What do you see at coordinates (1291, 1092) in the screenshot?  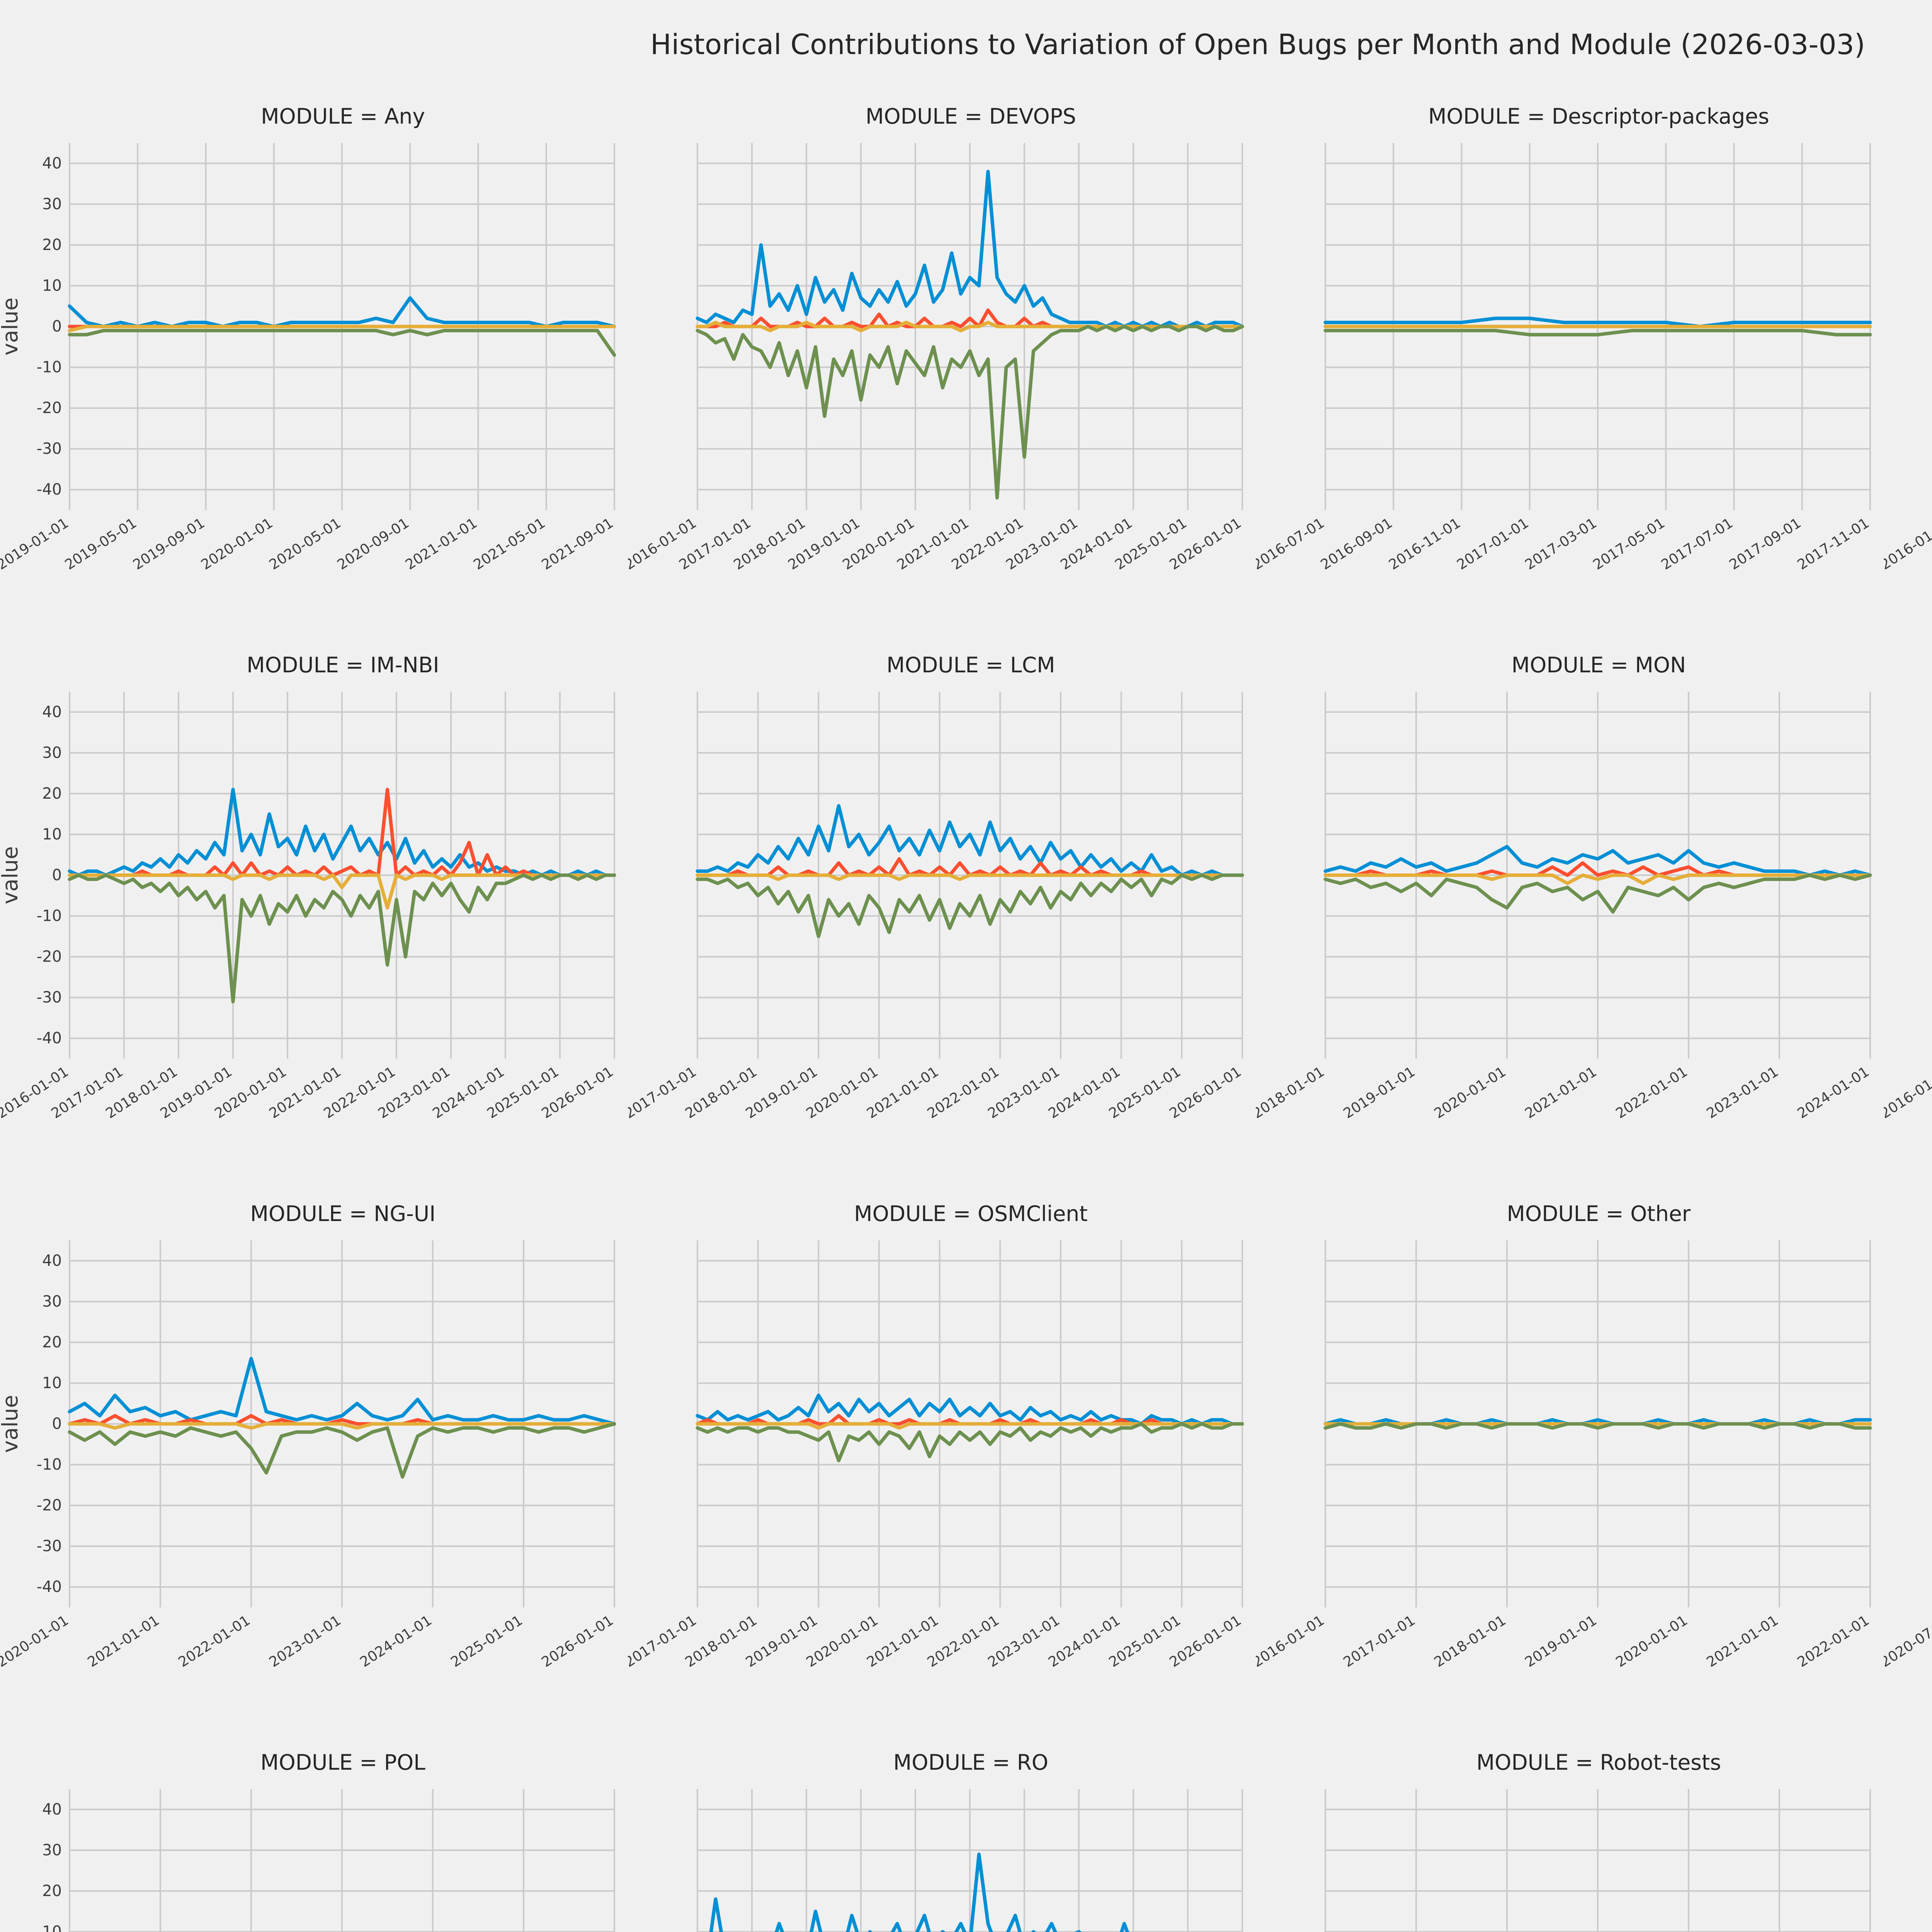 I see `x-tick-label: 2018-01-01` at bounding box center [1291, 1092].